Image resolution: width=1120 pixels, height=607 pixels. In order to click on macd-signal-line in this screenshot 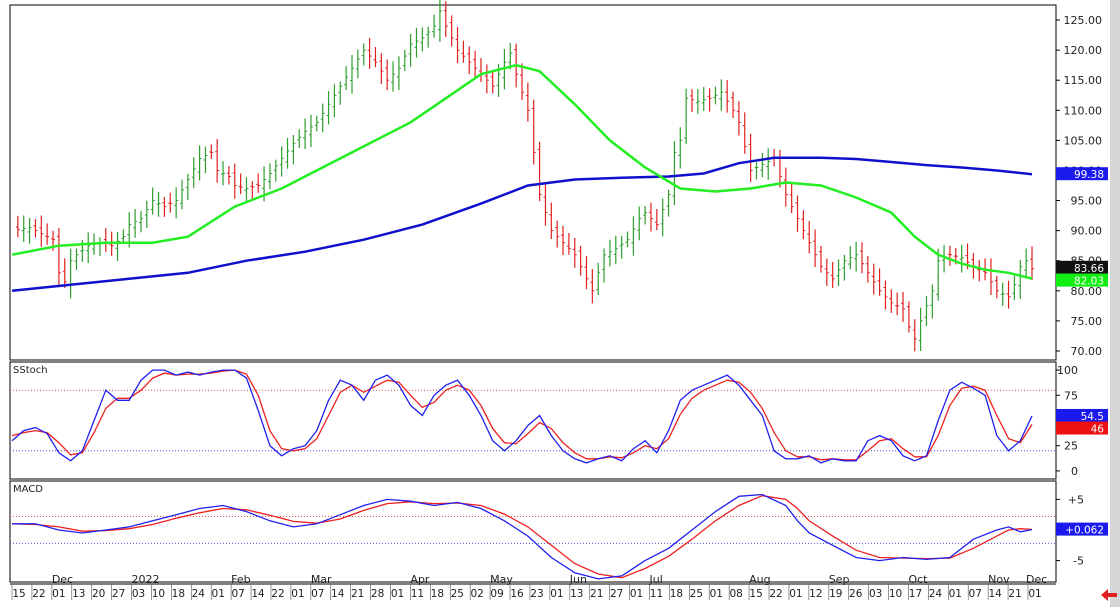, I will do `click(522, 537)`.